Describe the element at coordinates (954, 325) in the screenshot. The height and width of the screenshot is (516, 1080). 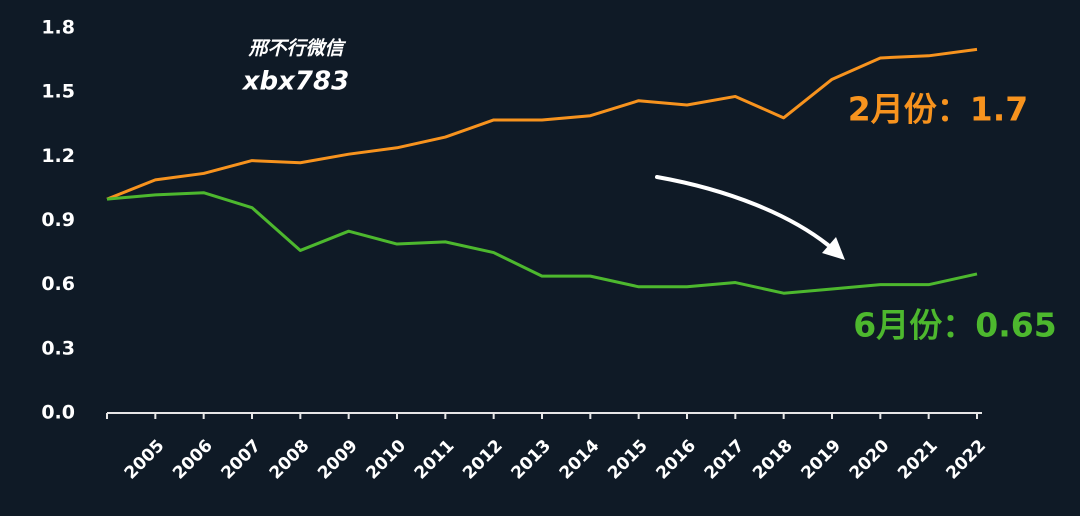
I see `annotation: 6月份：0.65` at that location.